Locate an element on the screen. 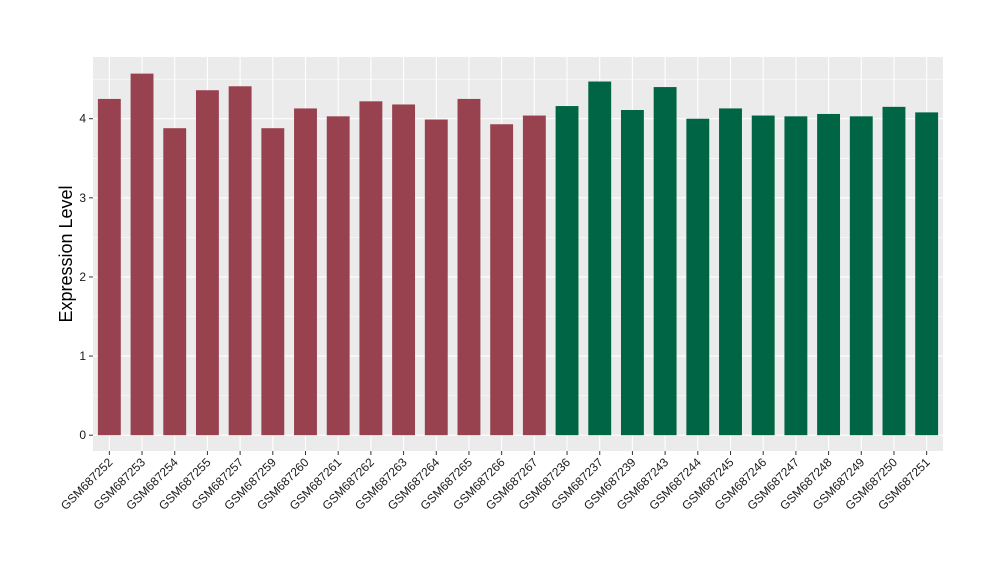 This screenshot has height=580, width=1000. y-tick-label: 0 is located at coordinates (82, 435).